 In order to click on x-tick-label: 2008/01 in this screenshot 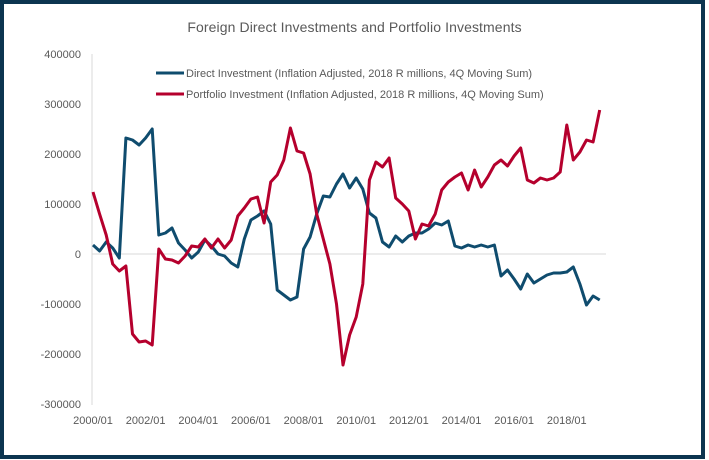, I will do `click(304, 421)`.